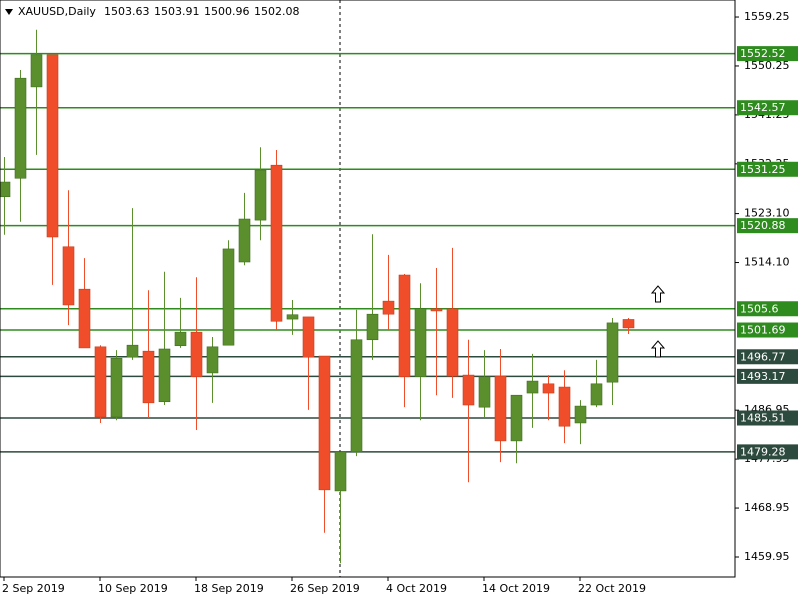  What do you see at coordinates (763, 418) in the screenshot?
I see `level-label: 1485.51` at bounding box center [763, 418].